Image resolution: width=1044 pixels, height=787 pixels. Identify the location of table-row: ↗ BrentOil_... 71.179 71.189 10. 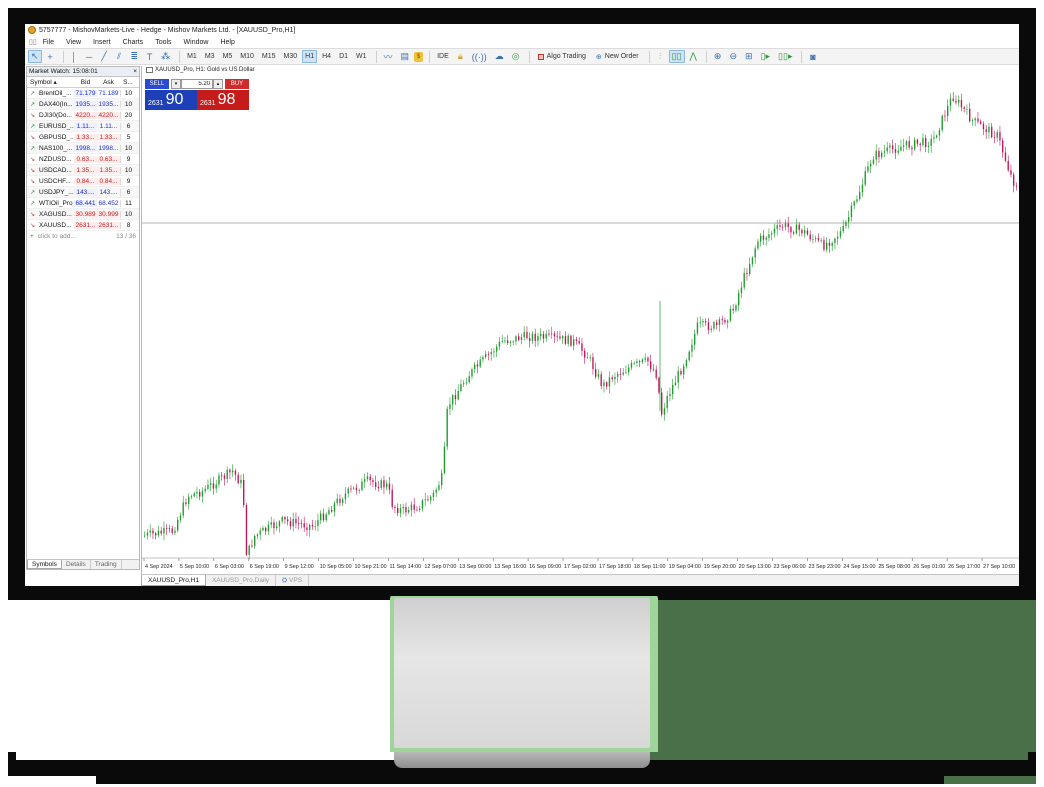
(83, 93).